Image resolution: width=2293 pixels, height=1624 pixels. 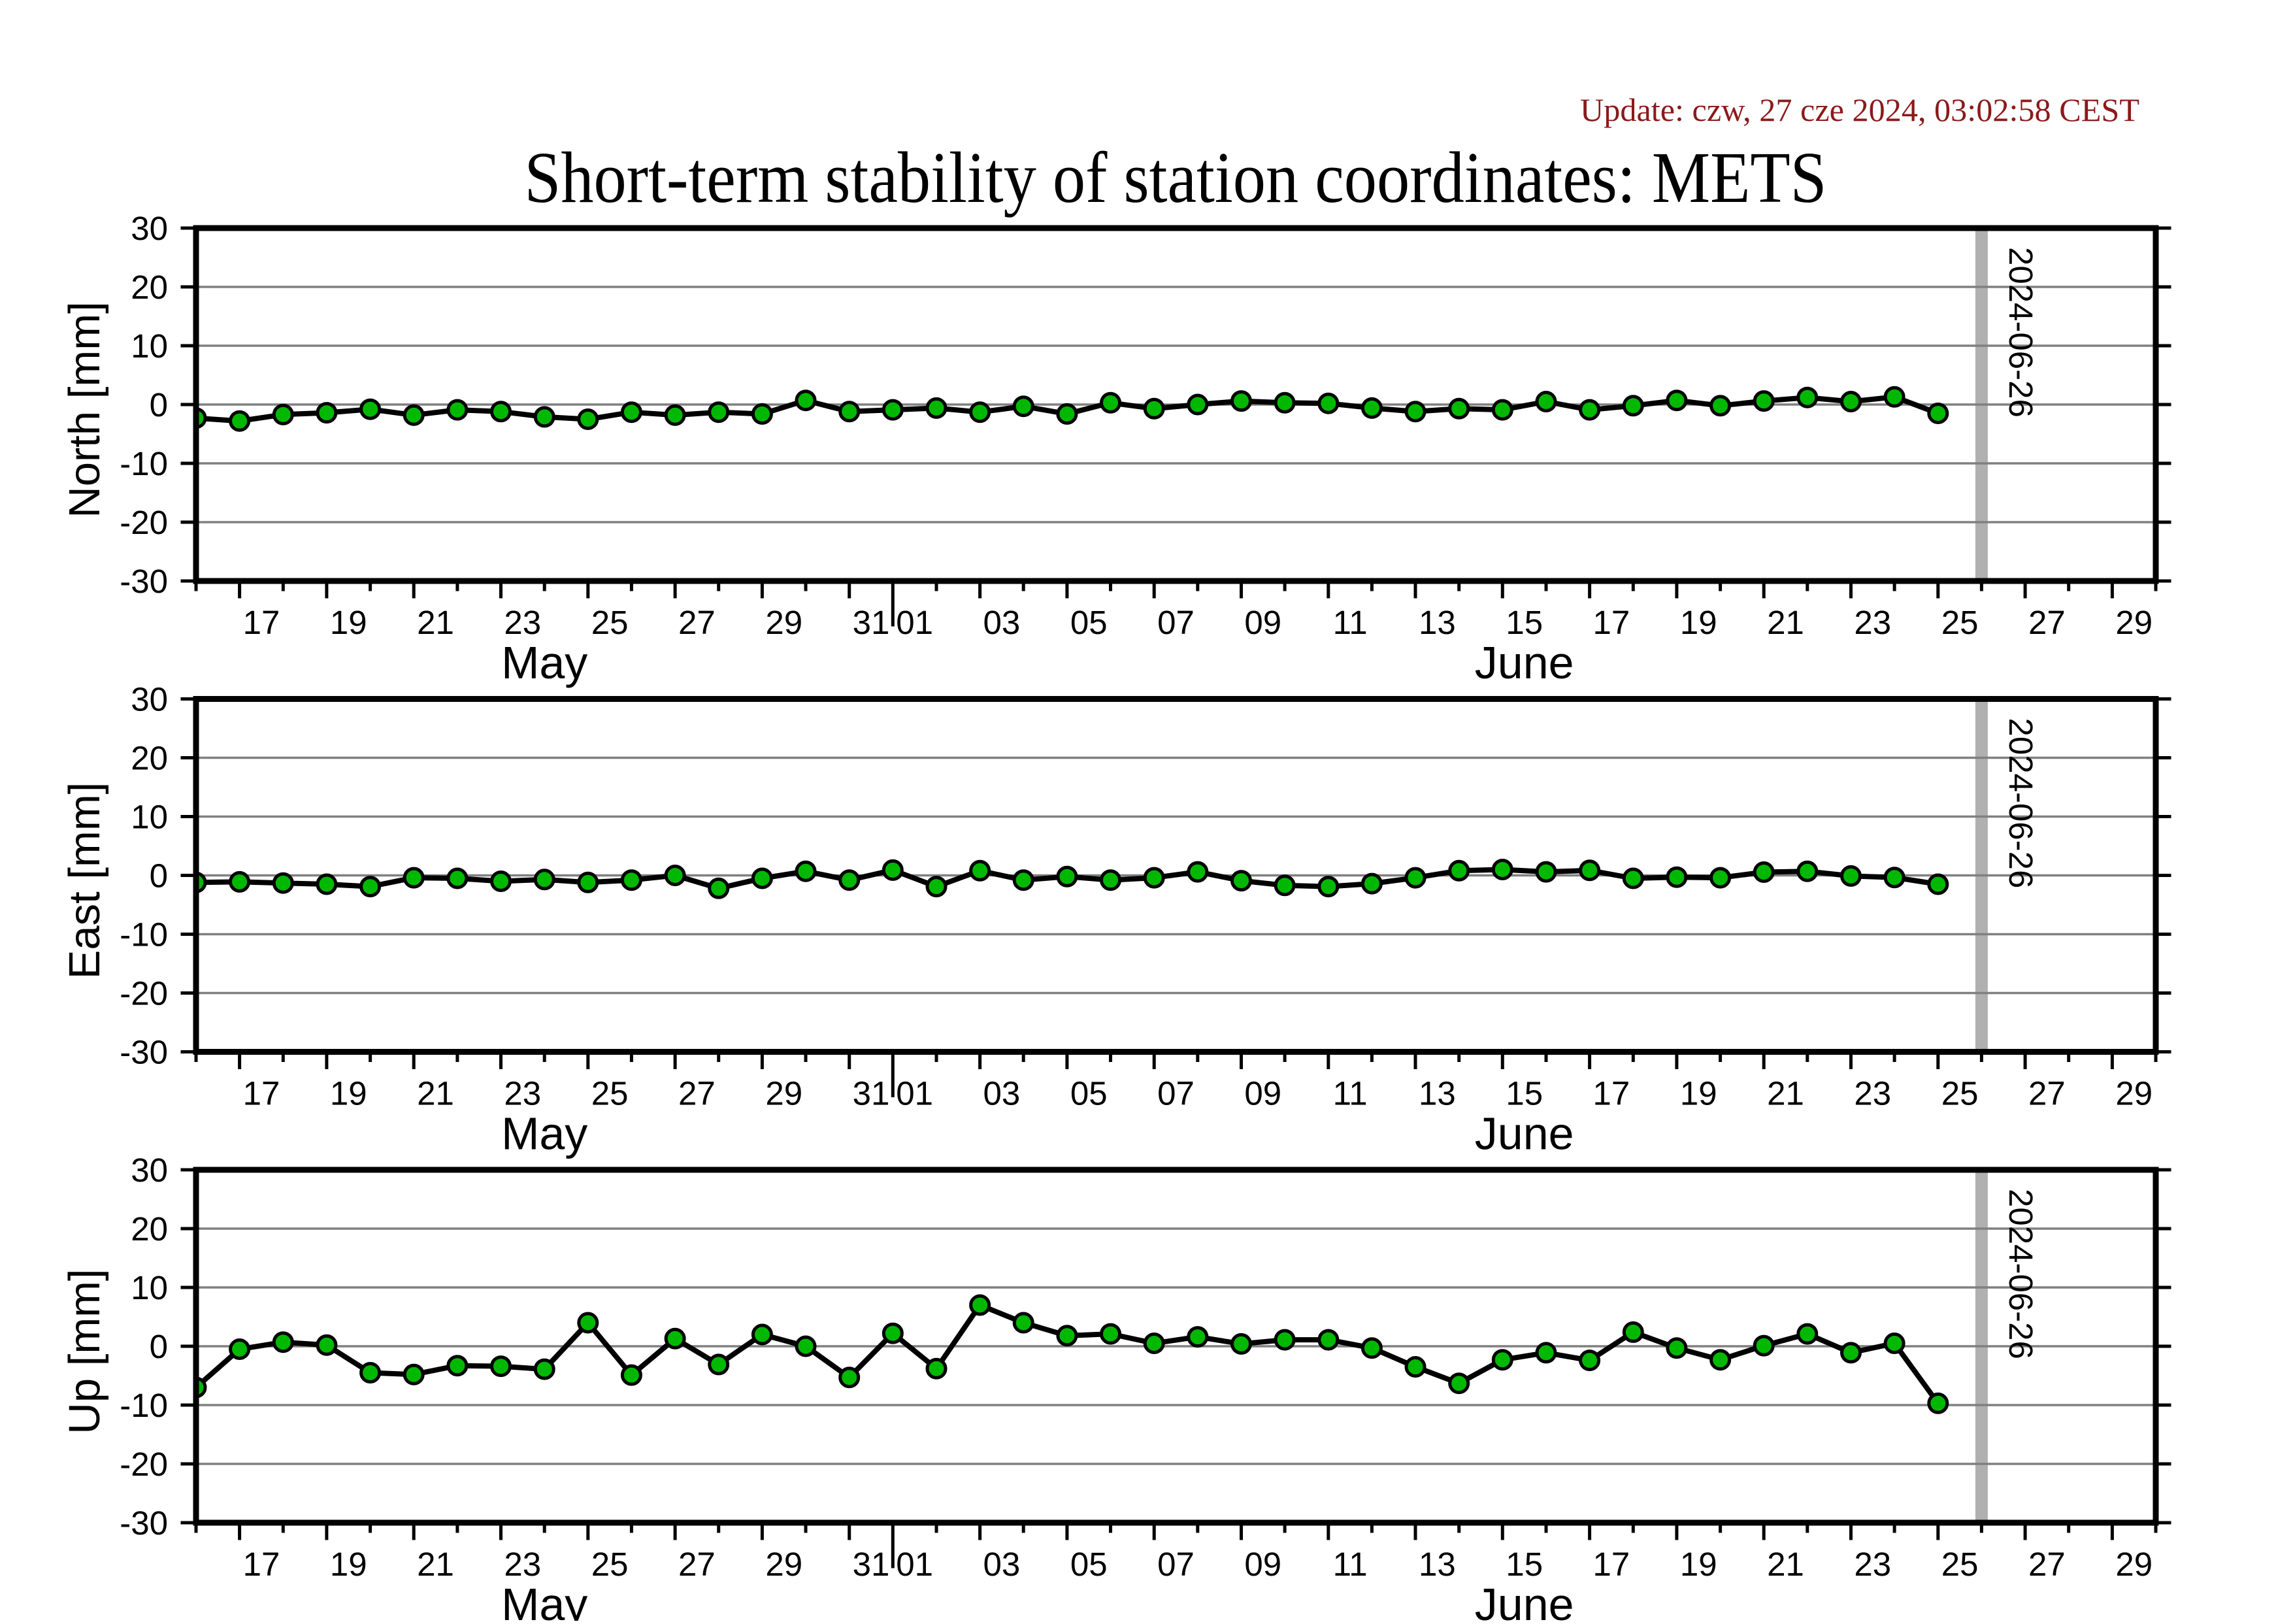 What do you see at coordinates (84, 409) in the screenshot?
I see `svg-text: North [mm]` at bounding box center [84, 409].